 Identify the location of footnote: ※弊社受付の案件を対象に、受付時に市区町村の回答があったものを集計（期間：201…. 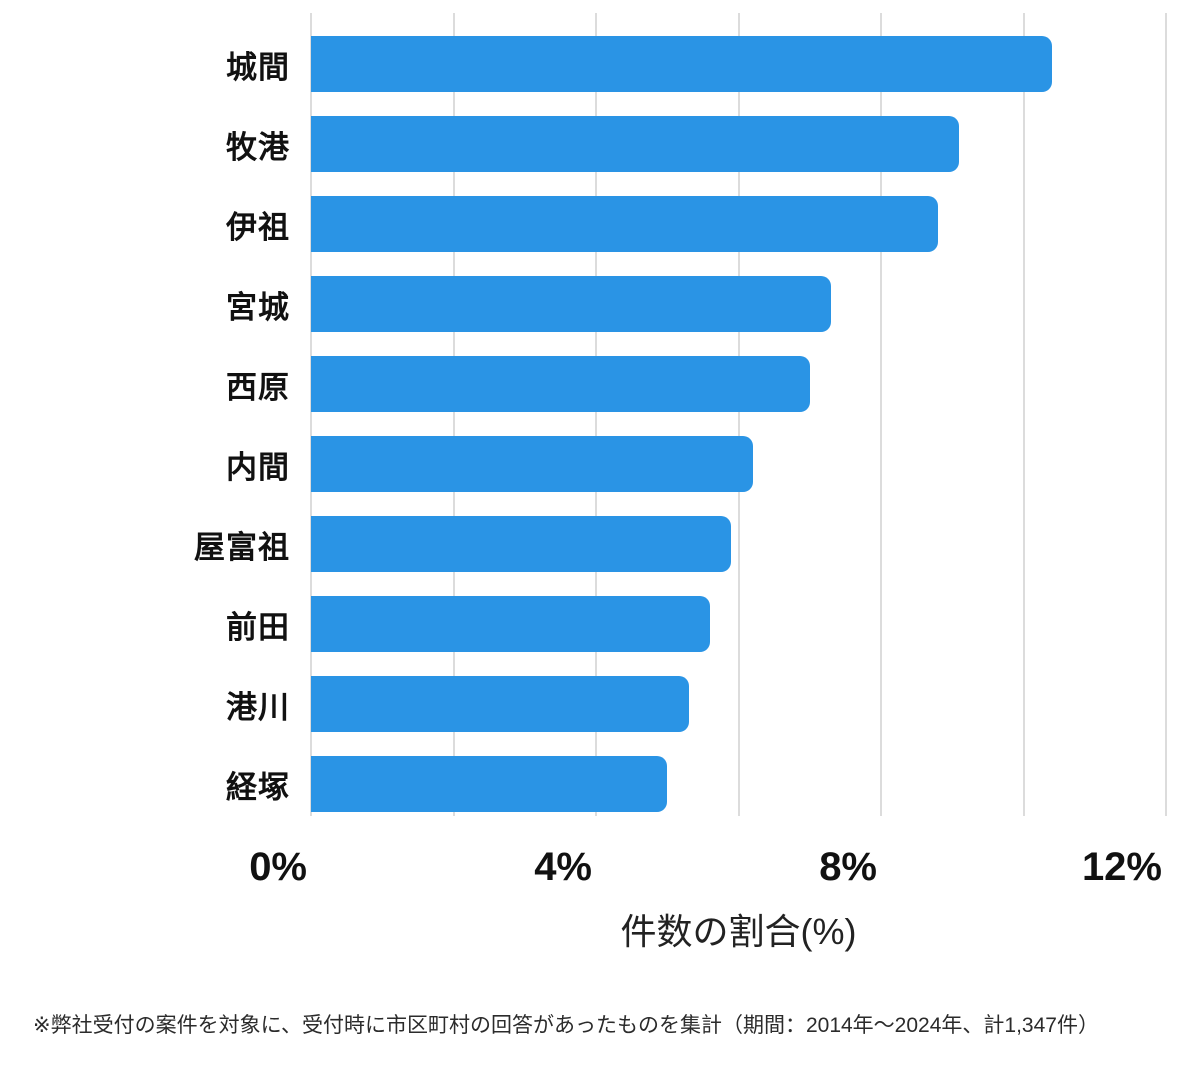
(566, 1025).